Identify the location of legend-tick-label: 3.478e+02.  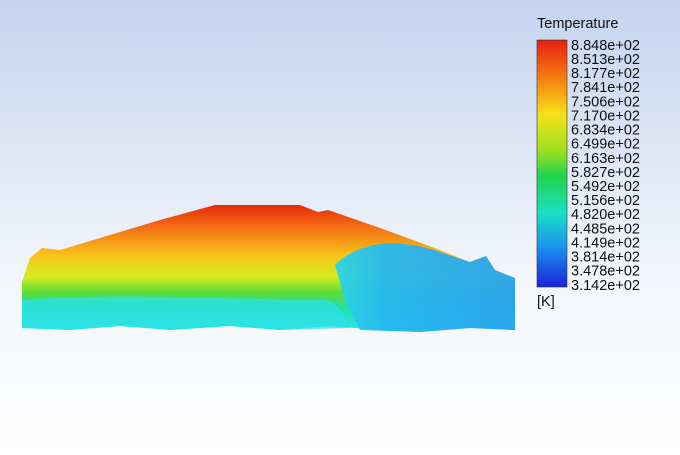
(605, 272).